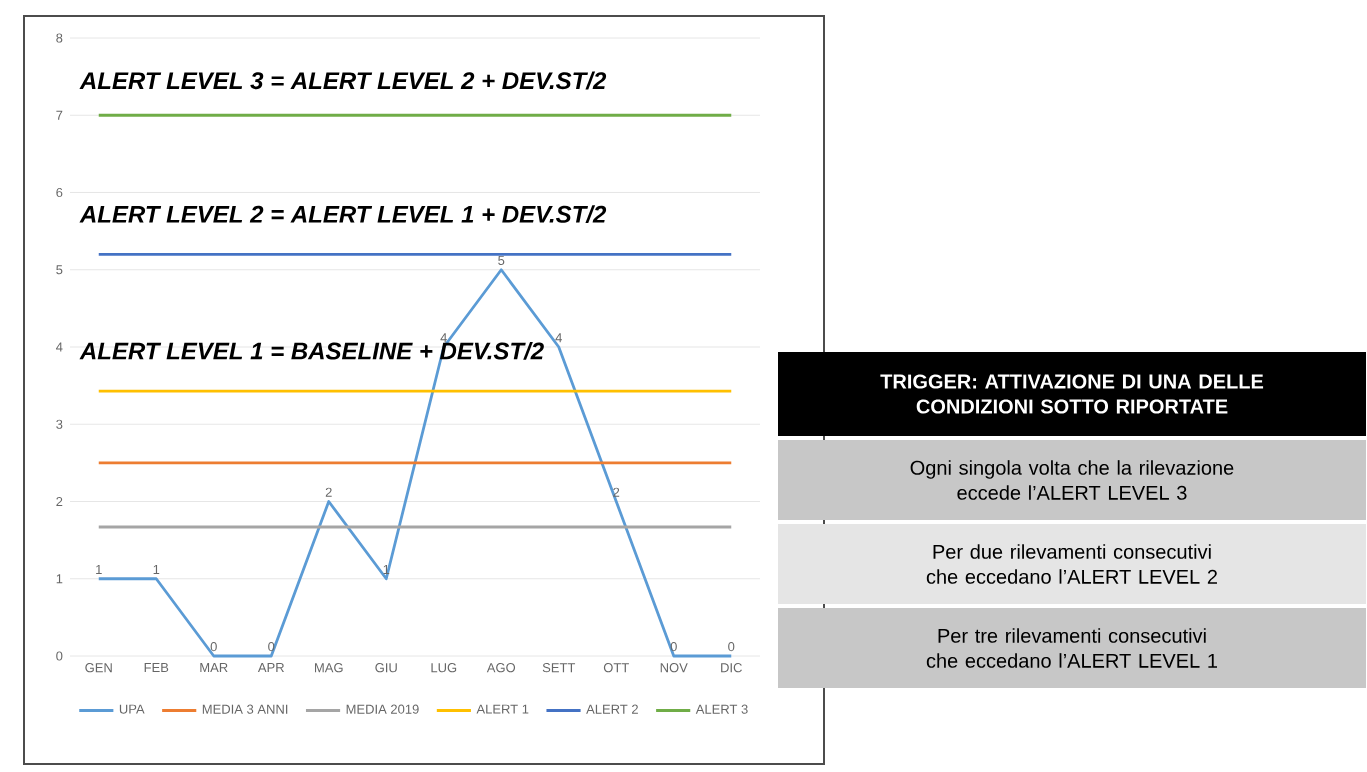 The width and height of the screenshot is (1367, 772). I want to click on data-label: 2, so click(328, 492).